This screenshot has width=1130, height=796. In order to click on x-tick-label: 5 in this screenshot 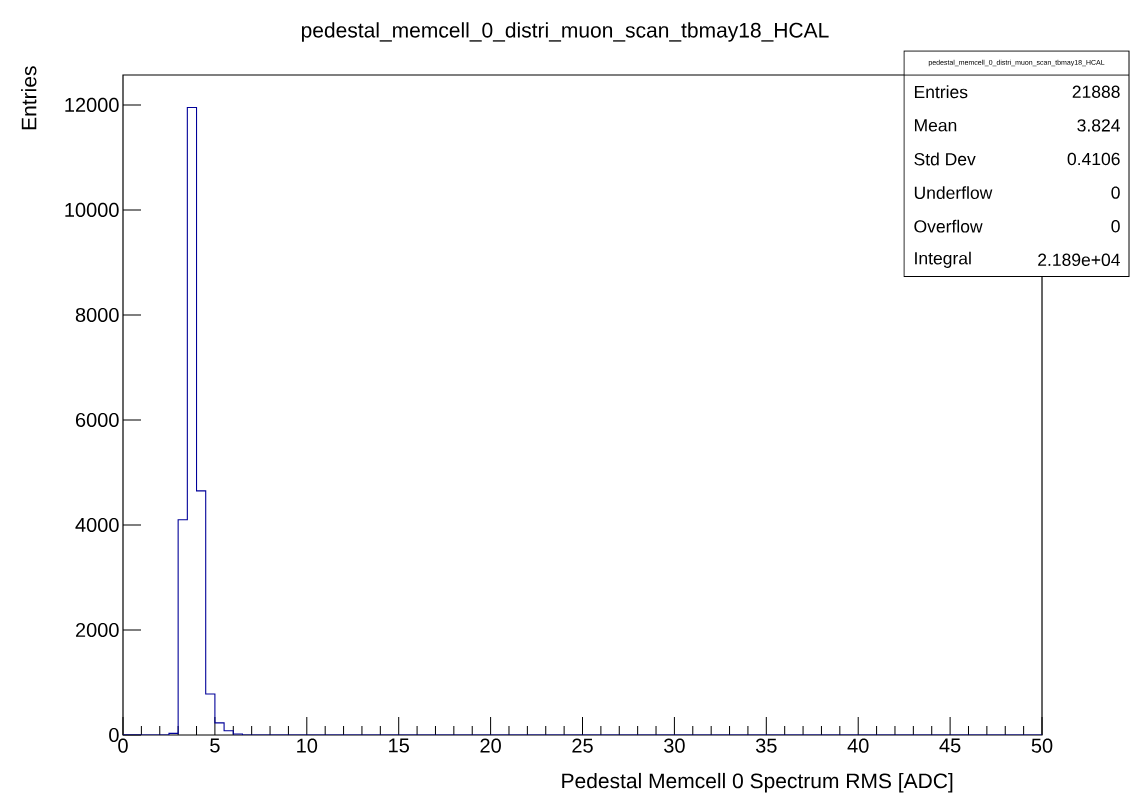, I will do `click(215, 745)`.